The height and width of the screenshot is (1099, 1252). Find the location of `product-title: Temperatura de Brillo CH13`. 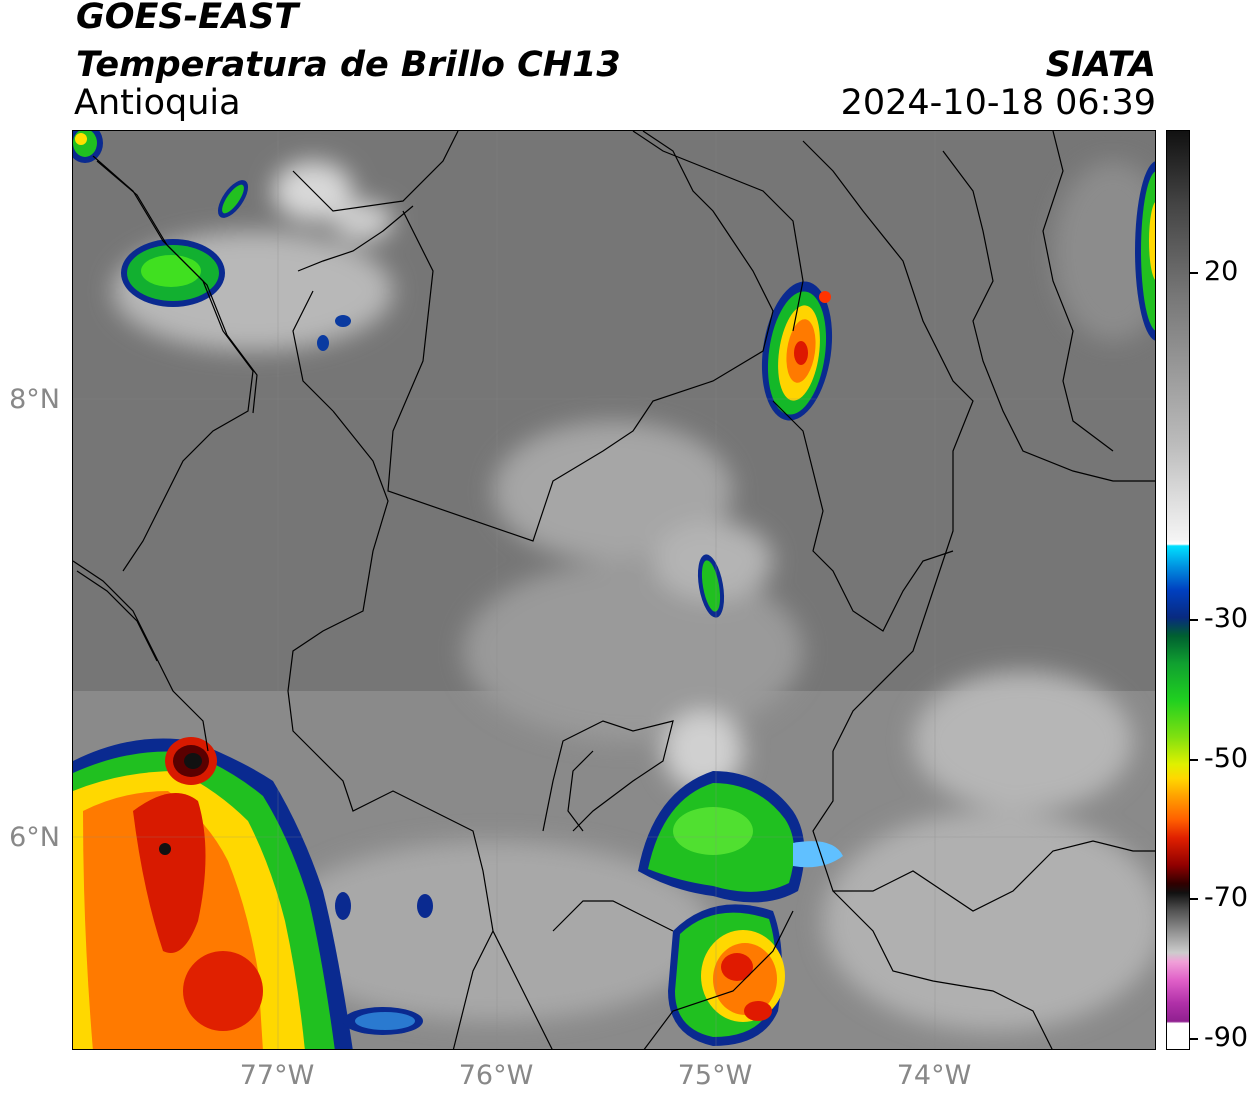

product-title: Temperatura de Brillo CH13 is located at coordinates (348, 65).